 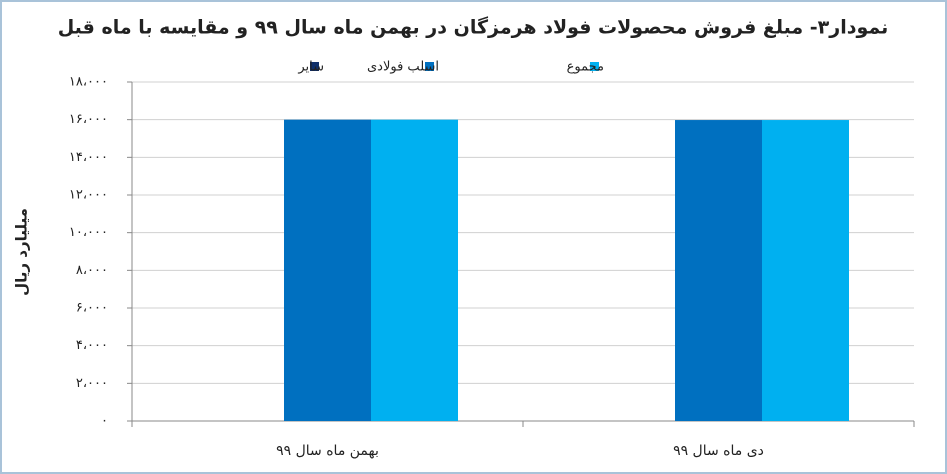 What do you see at coordinates (92, 383) in the screenshot?
I see `y-tick-label: ۲،۰۰۰` at bounding box center [92, 383].